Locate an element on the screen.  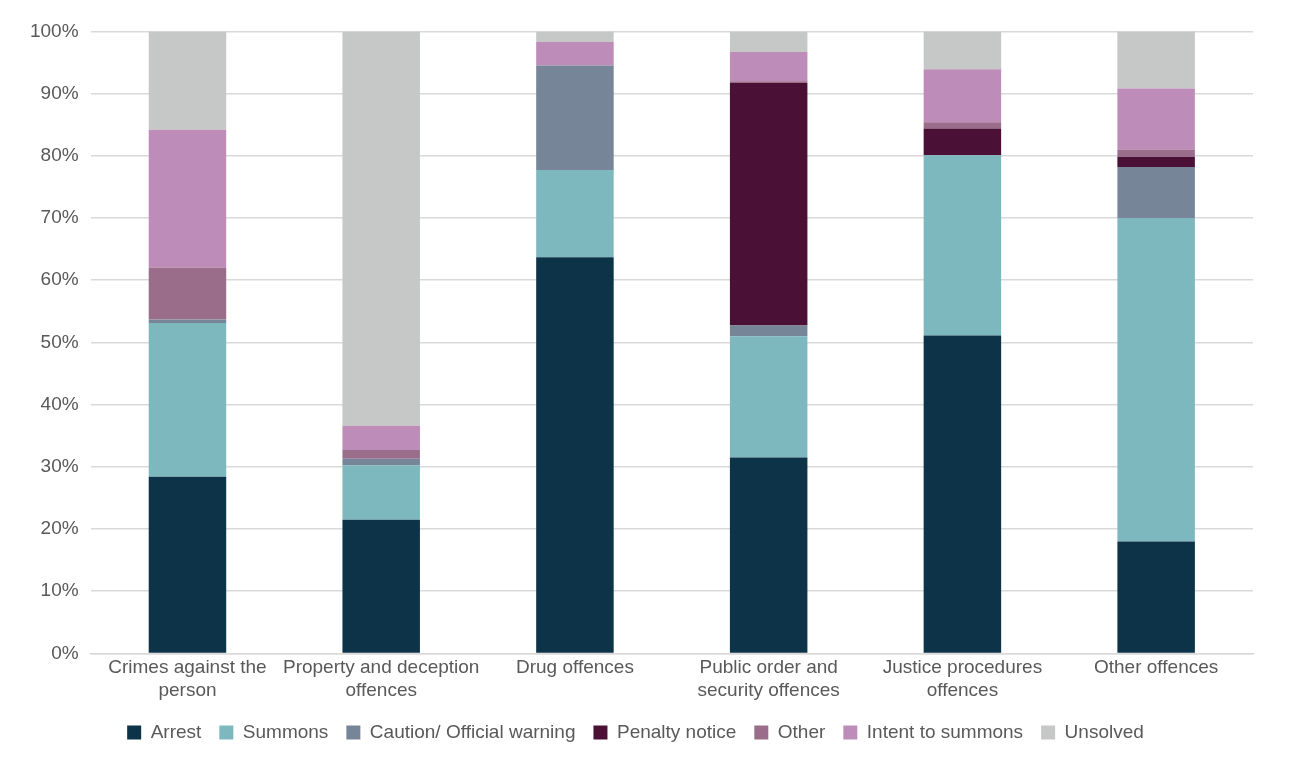
x-tick-label: Crimes against the person is located at coordinates (187, 678).